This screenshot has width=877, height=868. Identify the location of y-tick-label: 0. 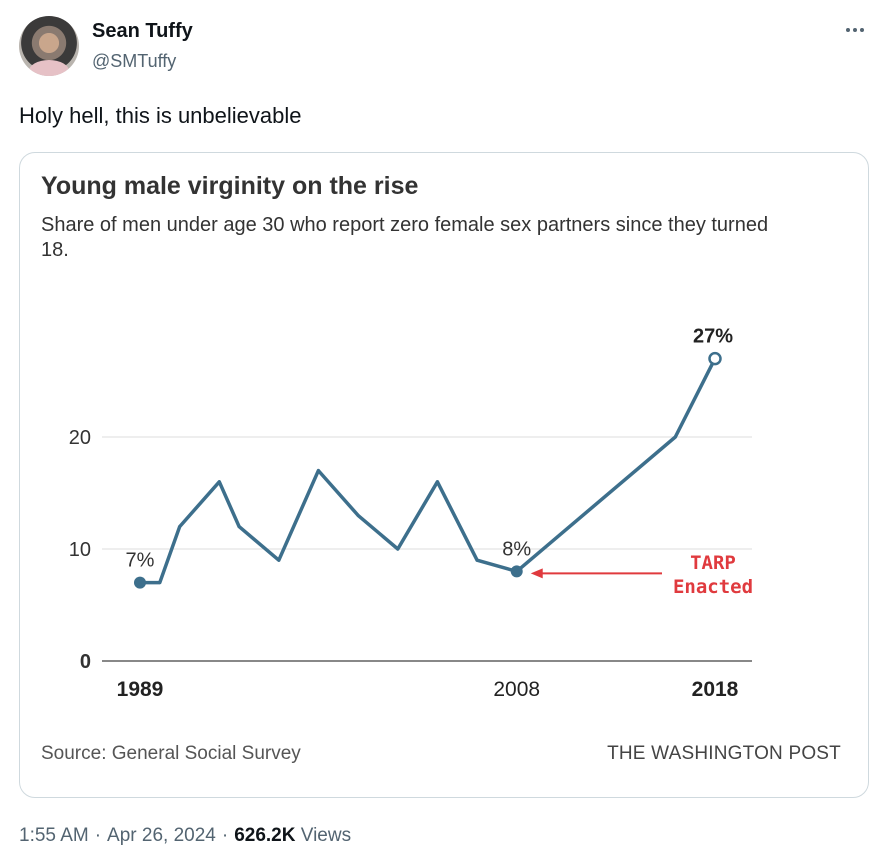
(85, 662).